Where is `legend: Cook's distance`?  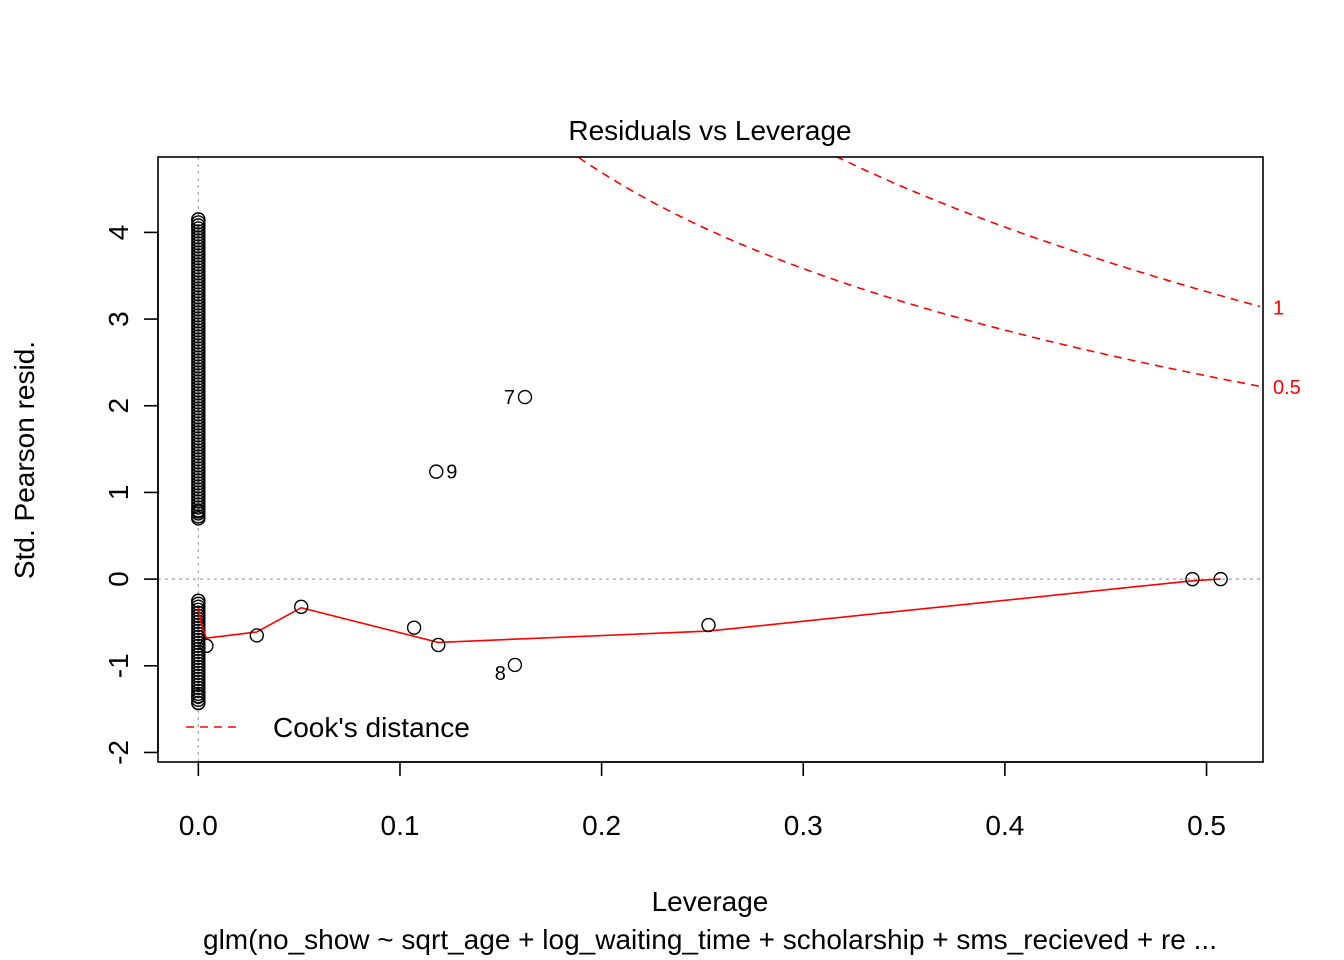
legend: Cook's distance is located at coordinates (328, 727).